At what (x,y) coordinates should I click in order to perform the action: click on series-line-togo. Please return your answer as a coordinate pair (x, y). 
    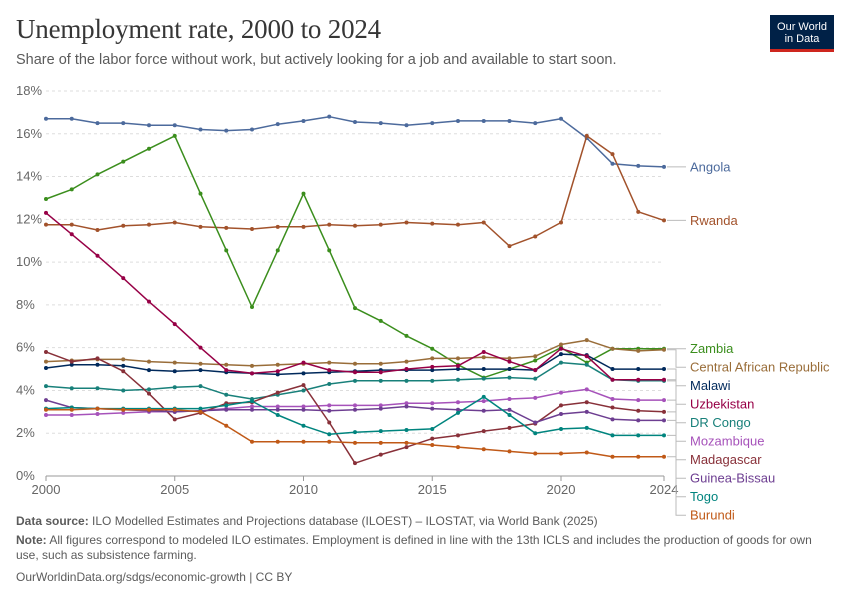
    Looking at the image, I should click on (354, 416).